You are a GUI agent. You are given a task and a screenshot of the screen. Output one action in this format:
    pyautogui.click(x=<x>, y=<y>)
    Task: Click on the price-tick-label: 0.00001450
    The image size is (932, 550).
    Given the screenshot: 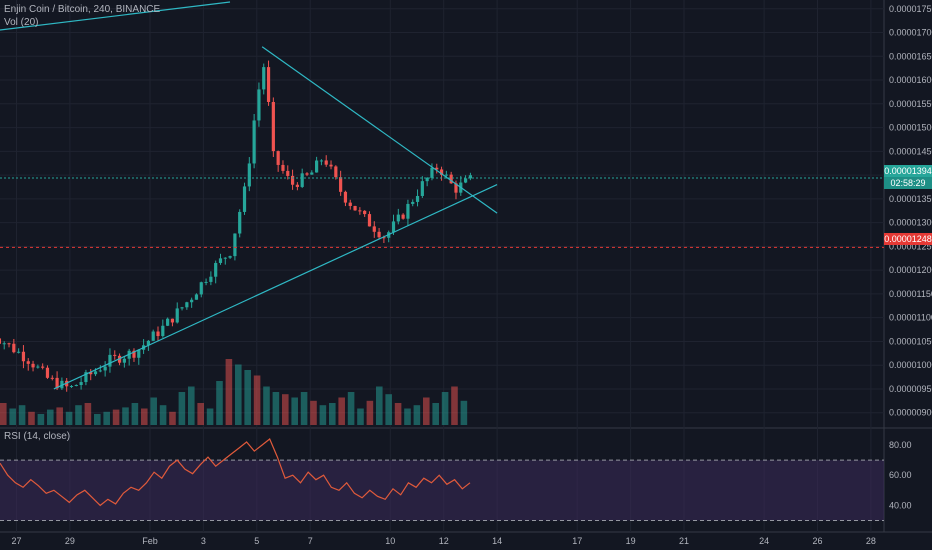 What is the action you would take?
    pyautogui.click(x=910, y=151)
    